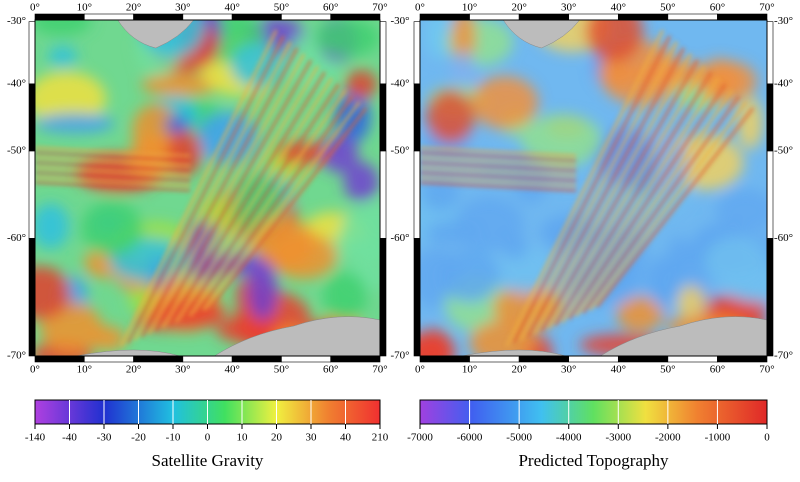 This screenshot has width=800, height=482. I want to click on lon-label: 50°, so click(667, 8).